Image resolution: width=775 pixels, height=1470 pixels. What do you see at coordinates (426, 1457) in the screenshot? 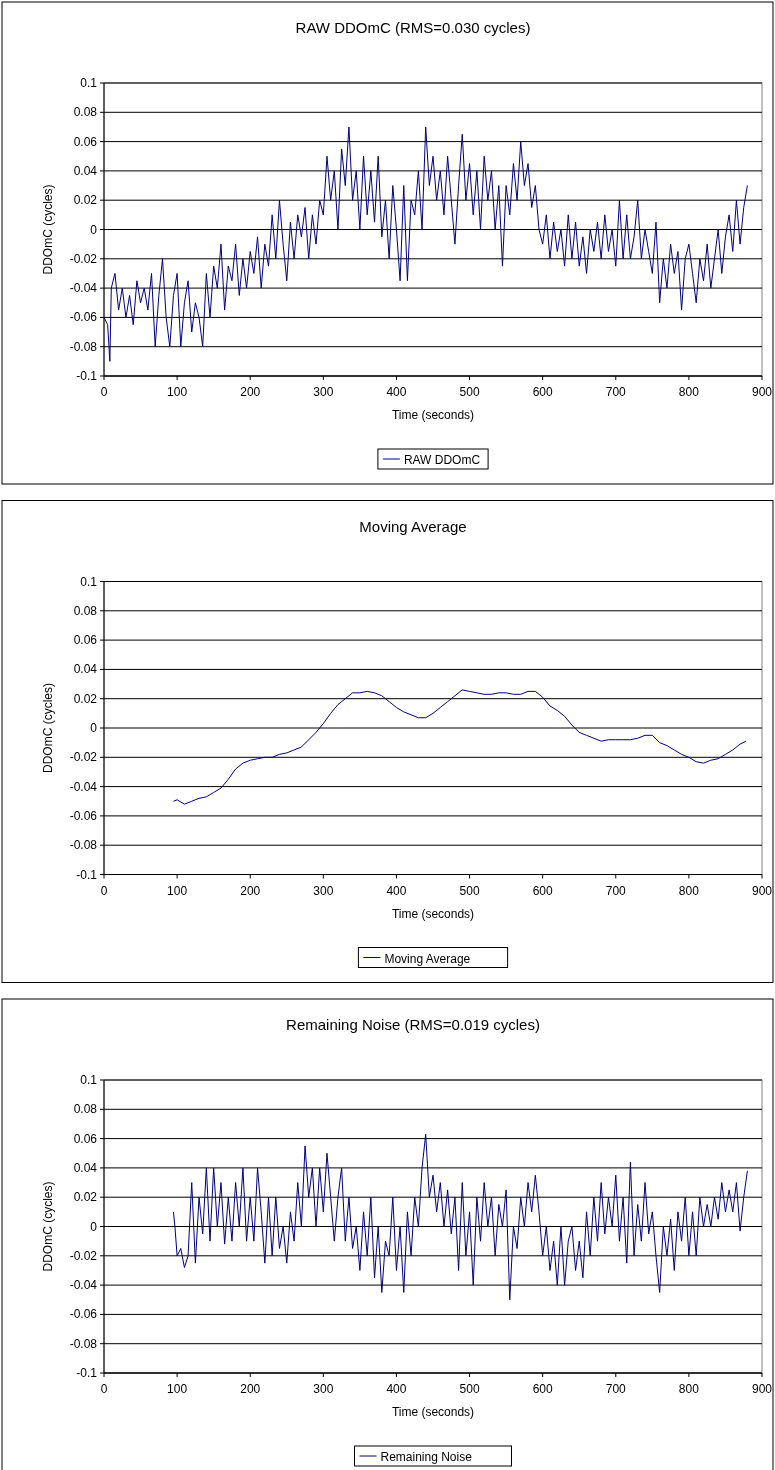
I see `legend-label: Remaining Noise` at bounding box center [426, 1457].